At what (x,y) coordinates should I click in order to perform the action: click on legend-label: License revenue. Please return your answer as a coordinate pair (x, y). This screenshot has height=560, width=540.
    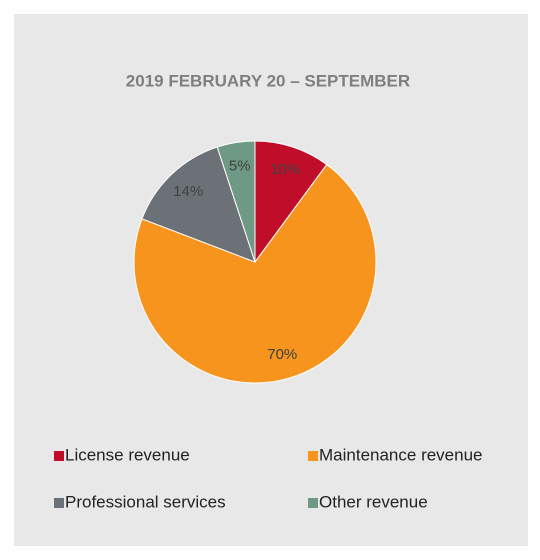
    Looking at the image, I should click on (127, 454).